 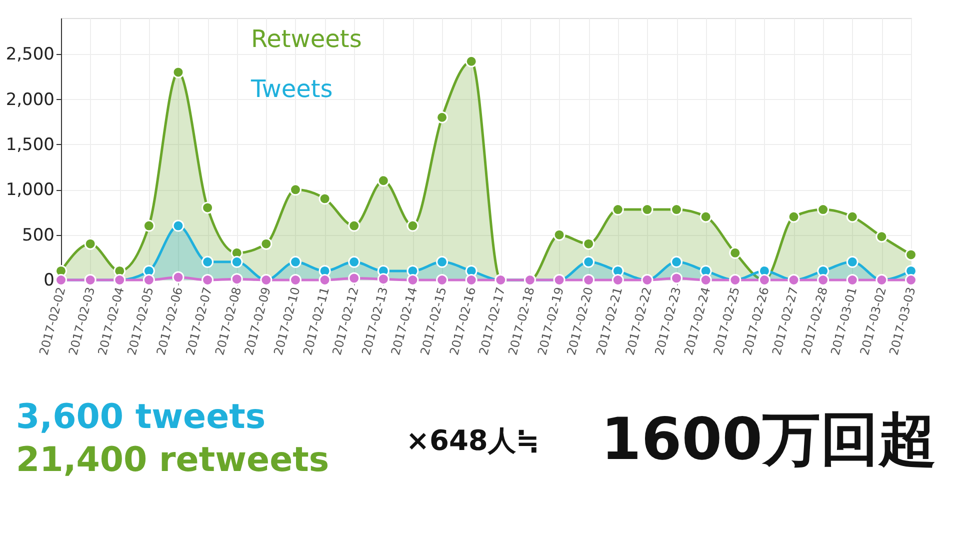 I want to click on text: 21,400 retweets, so click(x=173, y=460).